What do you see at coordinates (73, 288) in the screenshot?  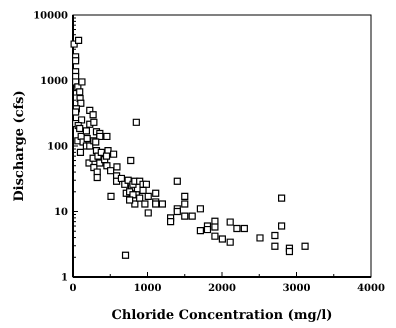 I see `x-tick-label: 0` at bounding box center [73, 288].